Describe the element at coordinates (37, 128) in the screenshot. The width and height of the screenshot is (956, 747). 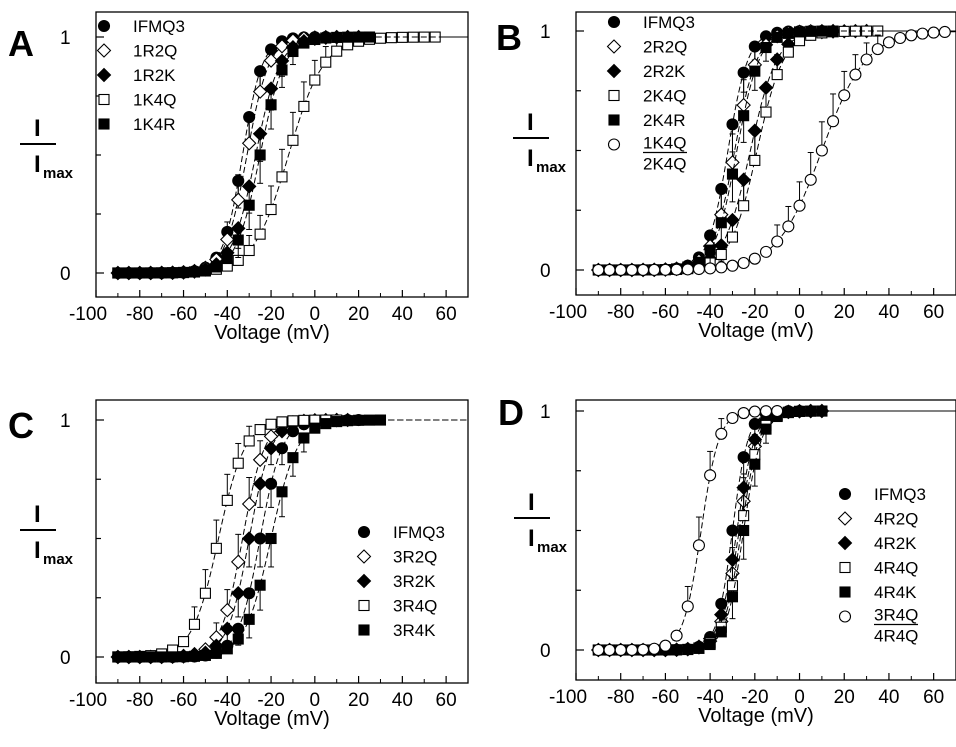
I see `y-label-numerator: I` at that location.